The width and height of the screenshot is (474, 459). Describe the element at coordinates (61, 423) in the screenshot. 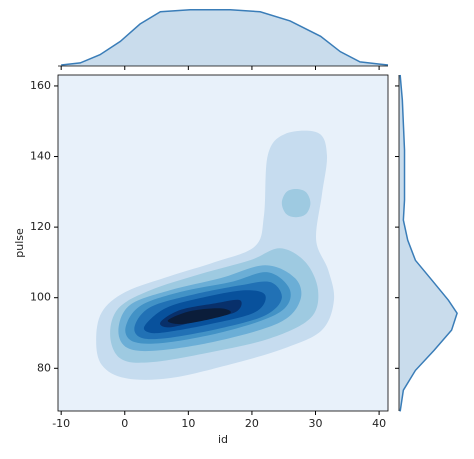

I see `x-tick-label: -10` at that location.